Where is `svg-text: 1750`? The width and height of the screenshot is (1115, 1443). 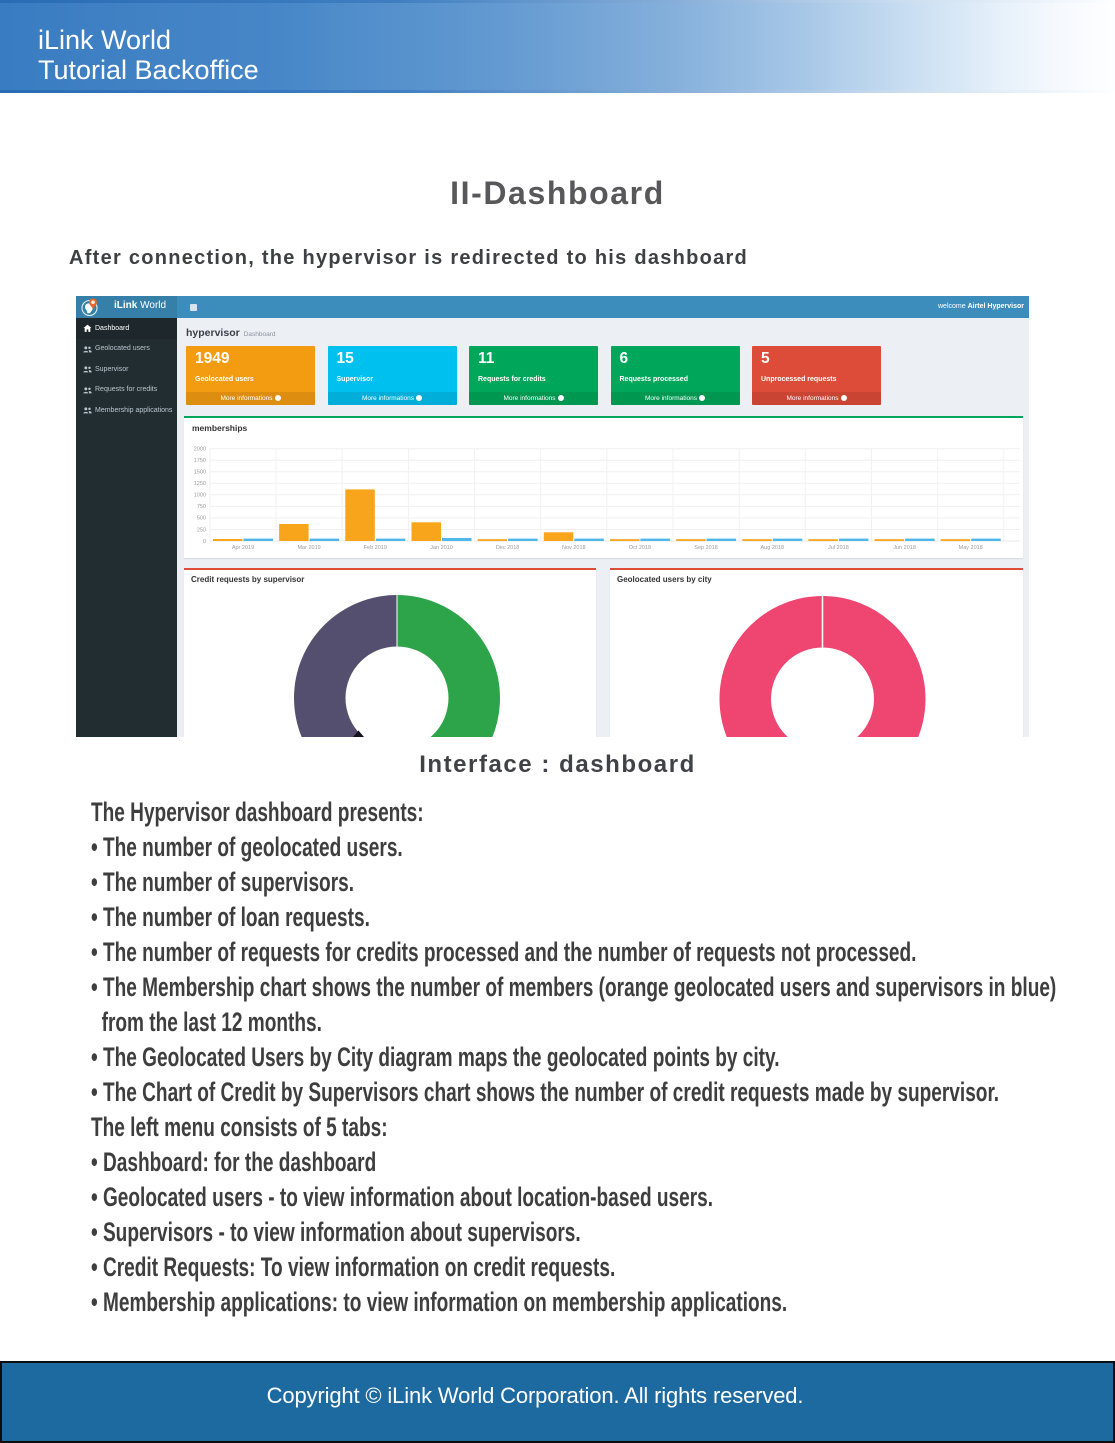 svg-text: 1750 is located at coordinates (200, 461).